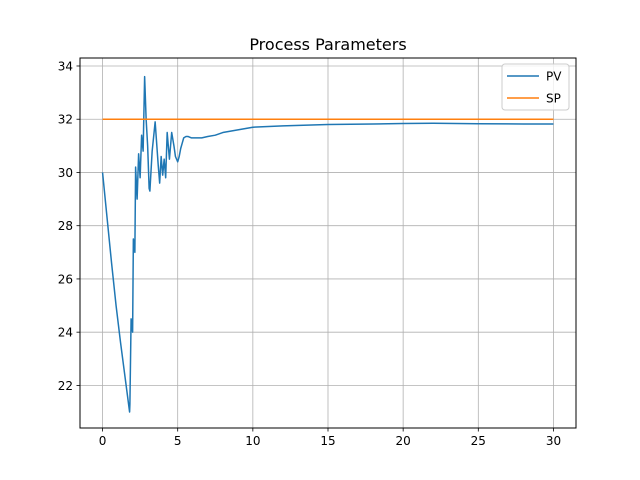 This screenshot has width=640, height=480. Describe the element at coordinates (65, 66) in the screenshot. I see `y-tick-label: 34` at that location.